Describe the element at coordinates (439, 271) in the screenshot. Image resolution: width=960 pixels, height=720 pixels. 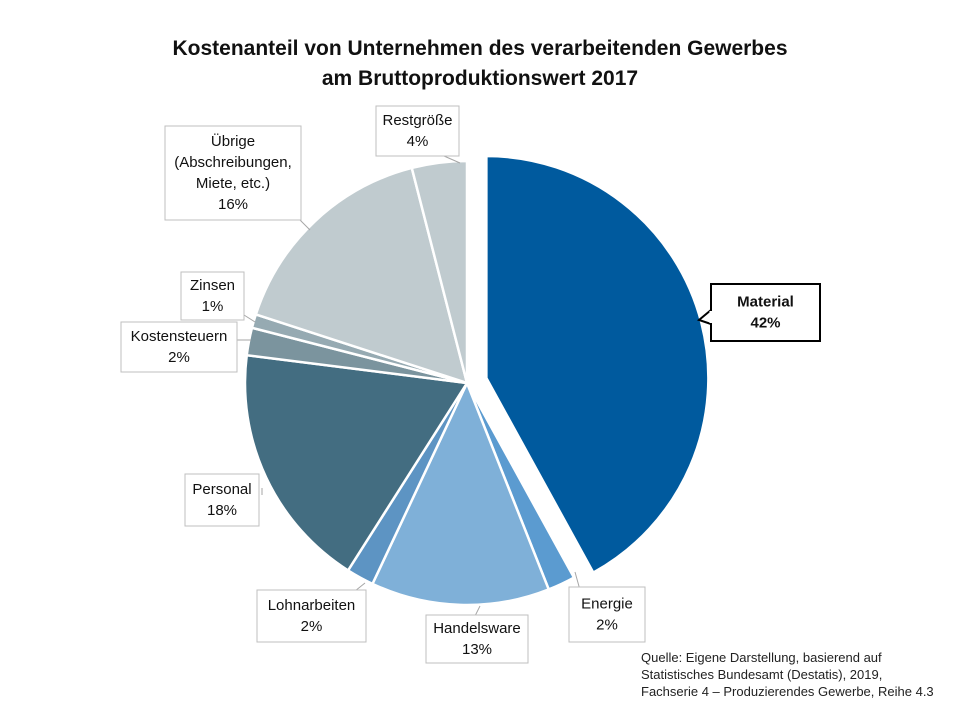
I see `pie-slice-restgröße` at that location.